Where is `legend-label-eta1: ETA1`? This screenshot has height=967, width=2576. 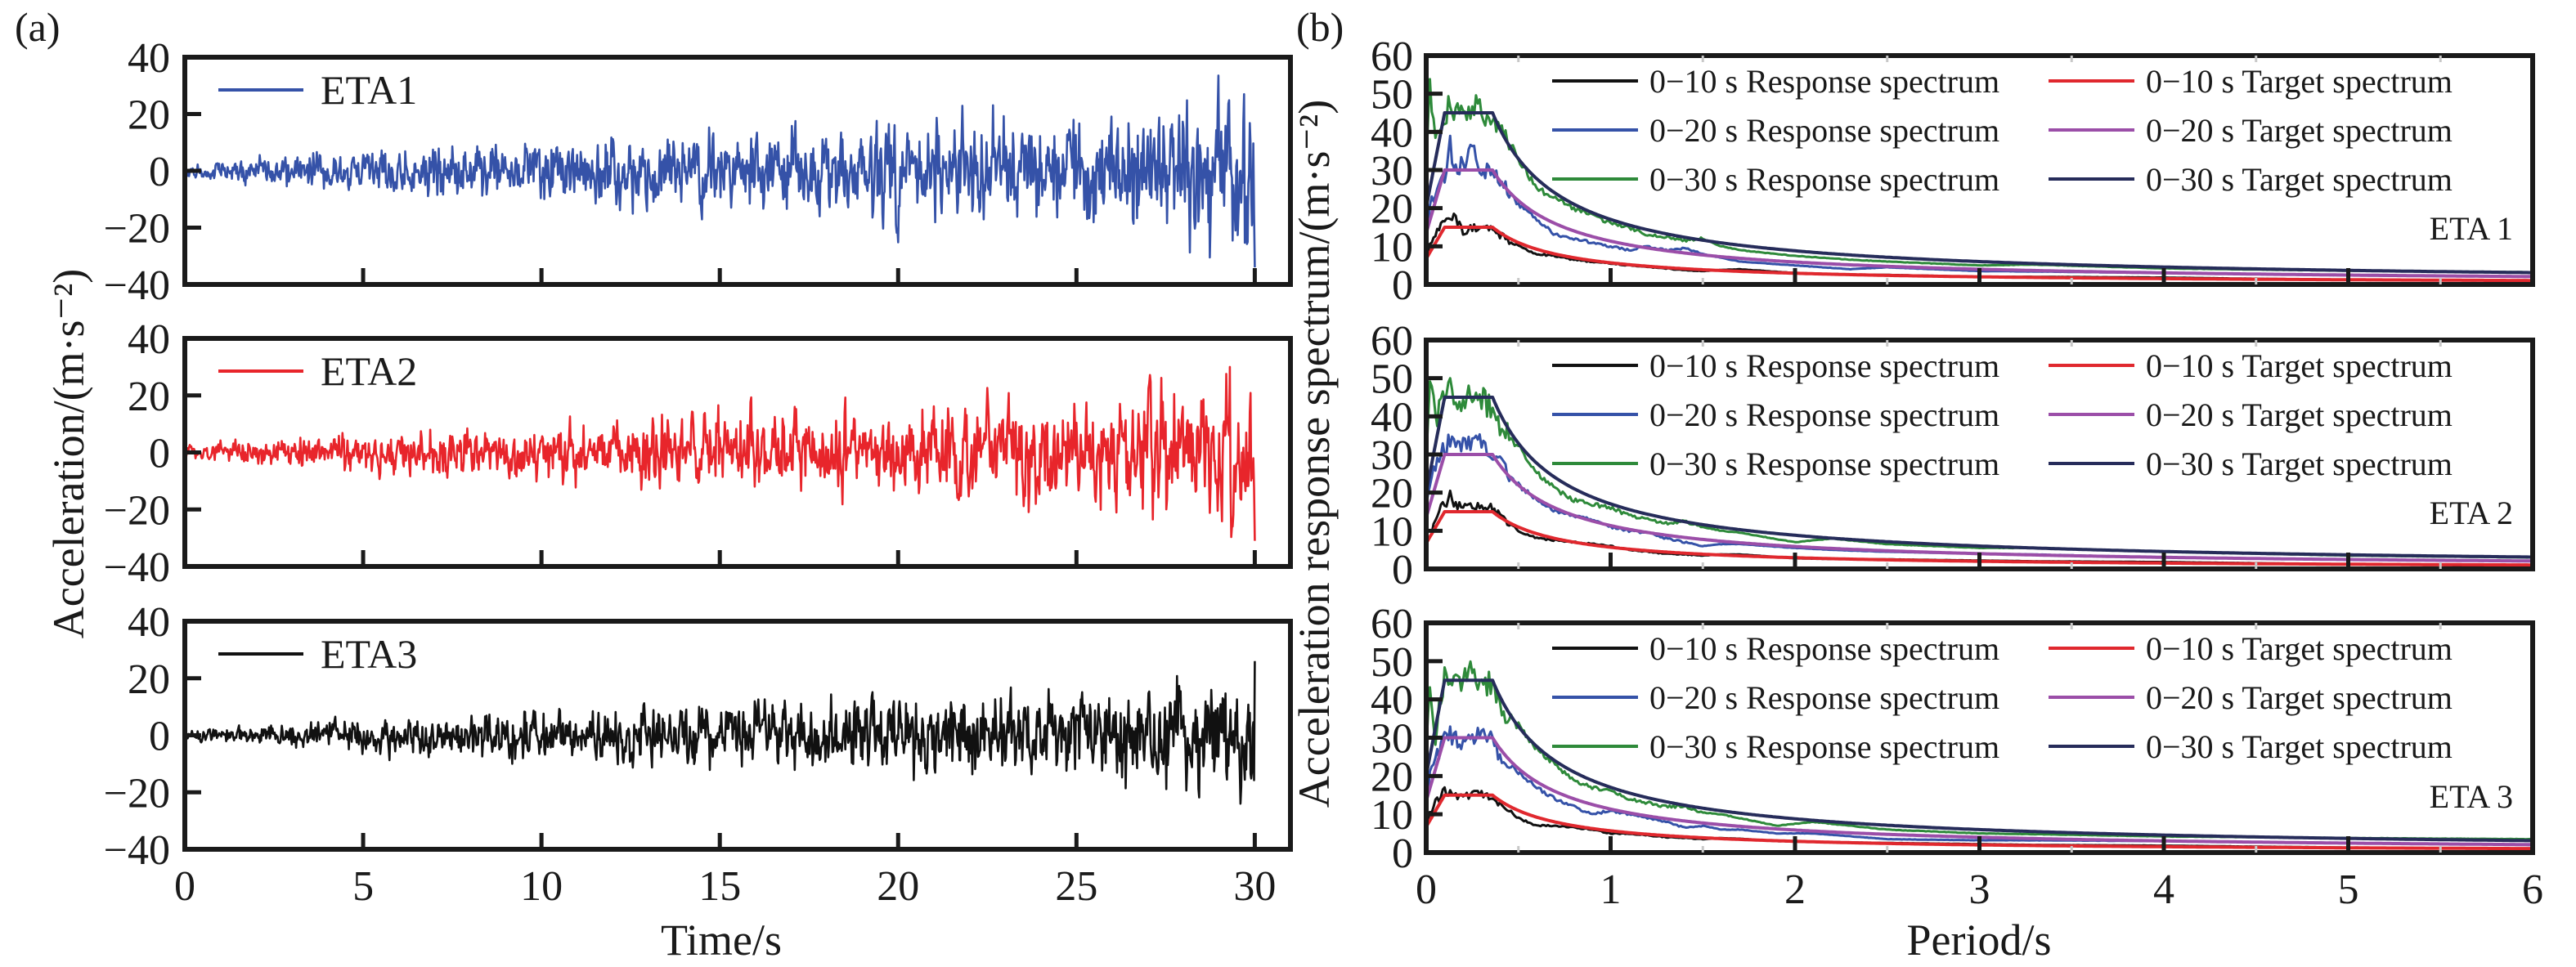
legend-label-eta1: ETA1 is located at coordinates (369, 90).